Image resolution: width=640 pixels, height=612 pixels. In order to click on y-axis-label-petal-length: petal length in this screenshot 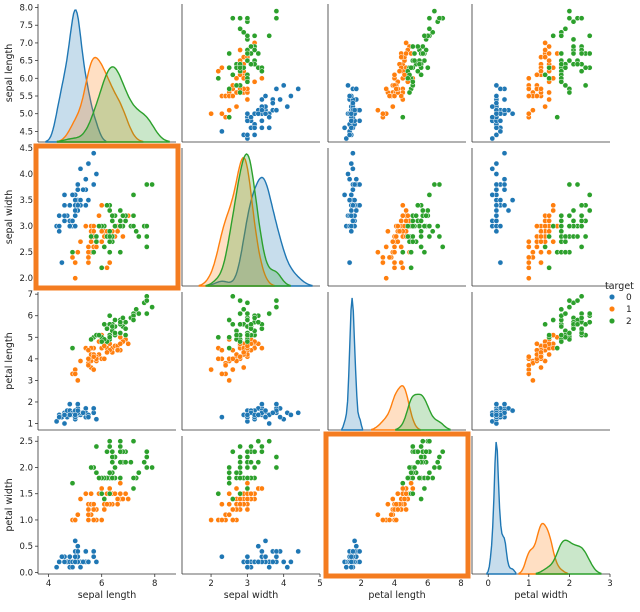, I will do `click(9, 360)`.